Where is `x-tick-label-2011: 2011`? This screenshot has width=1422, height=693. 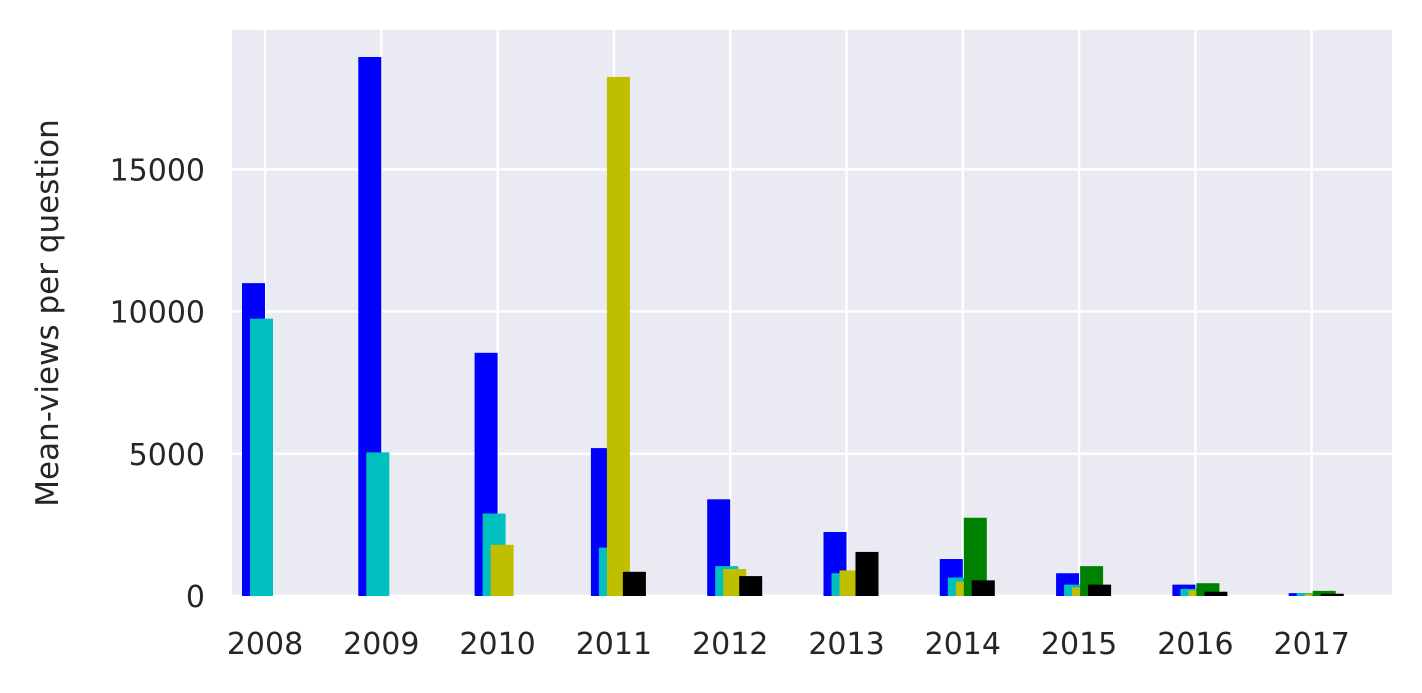 x-tick-label-2011: 2011 is located at coordinates (614, 644).